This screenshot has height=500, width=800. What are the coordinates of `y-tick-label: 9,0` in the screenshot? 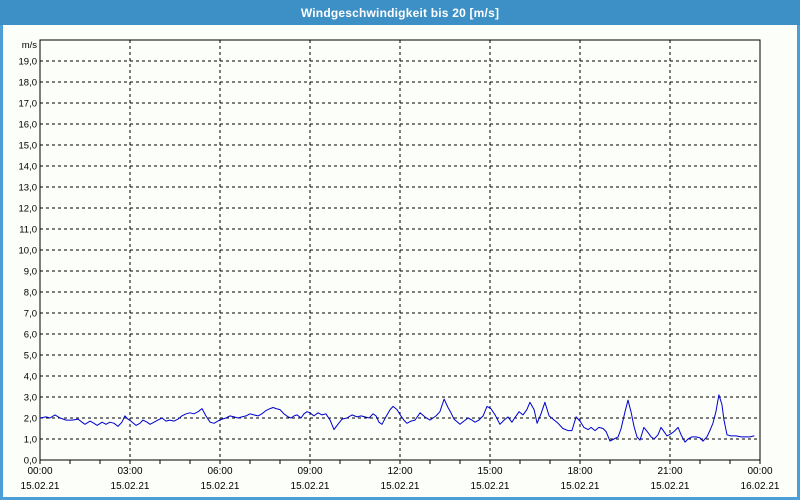 It's located at (30, 272).